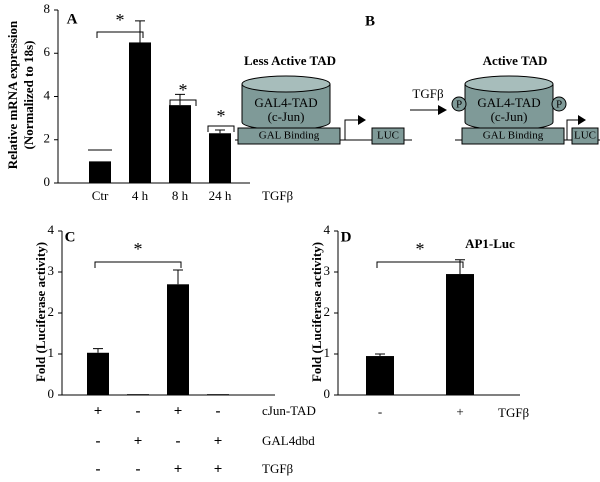 The width and height of the screenshot is (600, 482). Describe the element at coordinates (72, 19) in the screenshot. I see `panel-label: A` at that location.